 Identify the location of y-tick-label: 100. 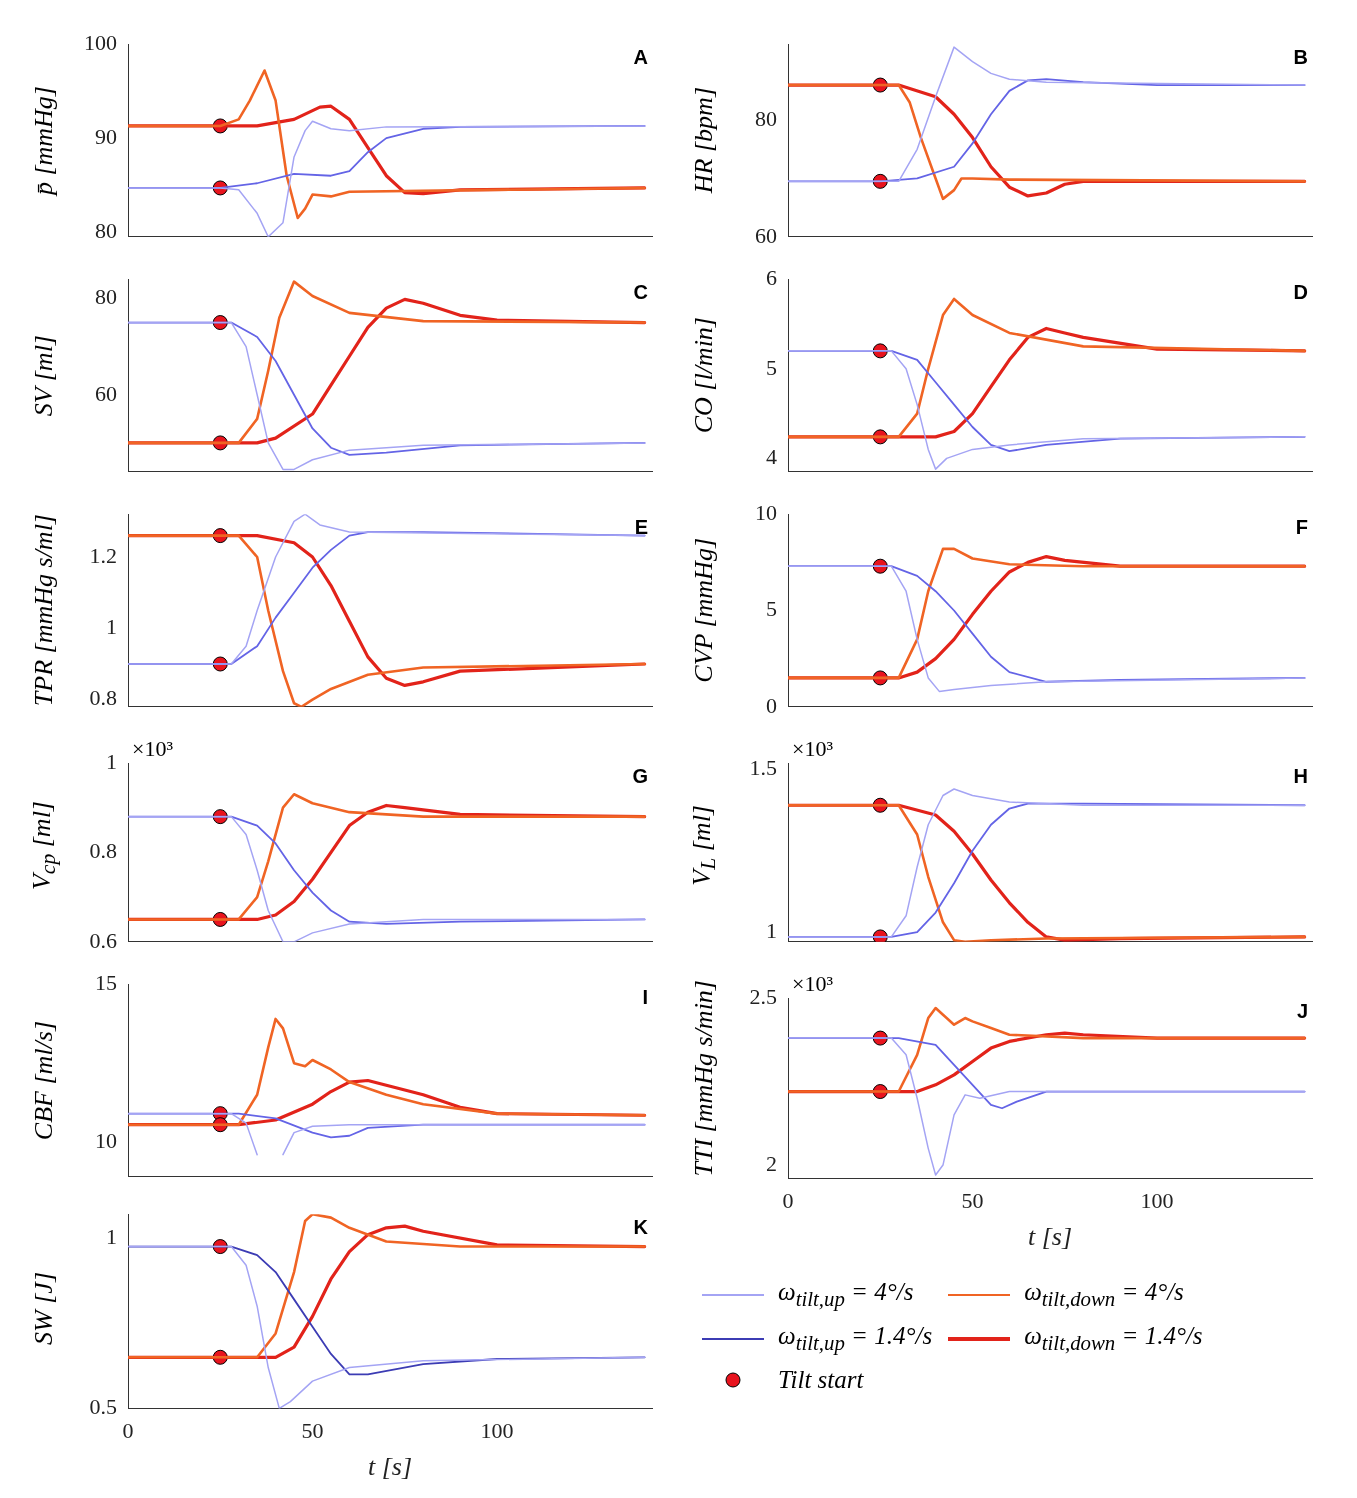
(100, 42).